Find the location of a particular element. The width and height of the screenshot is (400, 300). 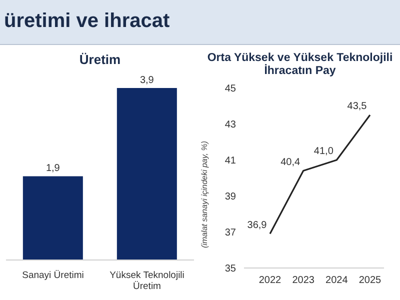

data-label: 1,9 is located at coordinates (53, 168).